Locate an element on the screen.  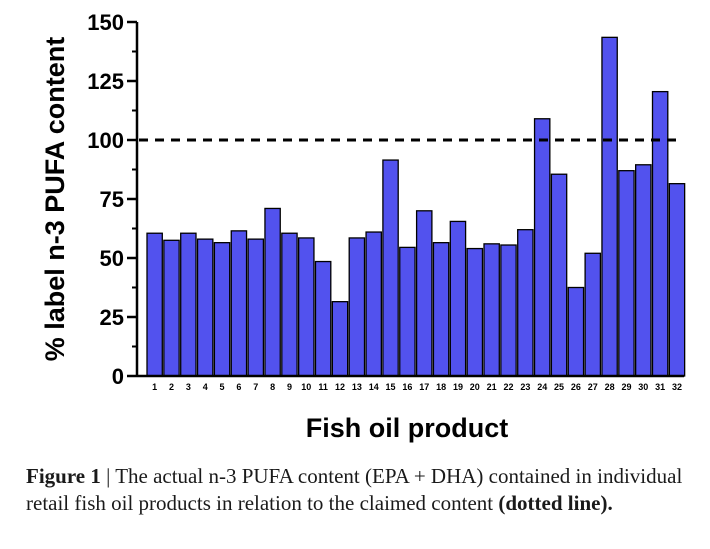
x-tick-label: 8 is located at coordinates (272, 387).